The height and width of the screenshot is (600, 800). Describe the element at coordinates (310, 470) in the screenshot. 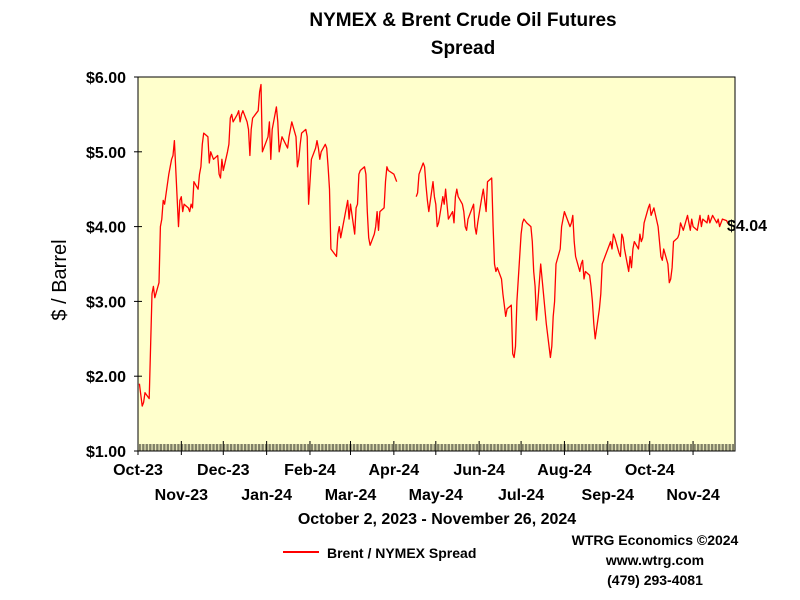

I see `x-tick-label: Feb-24` at that location.